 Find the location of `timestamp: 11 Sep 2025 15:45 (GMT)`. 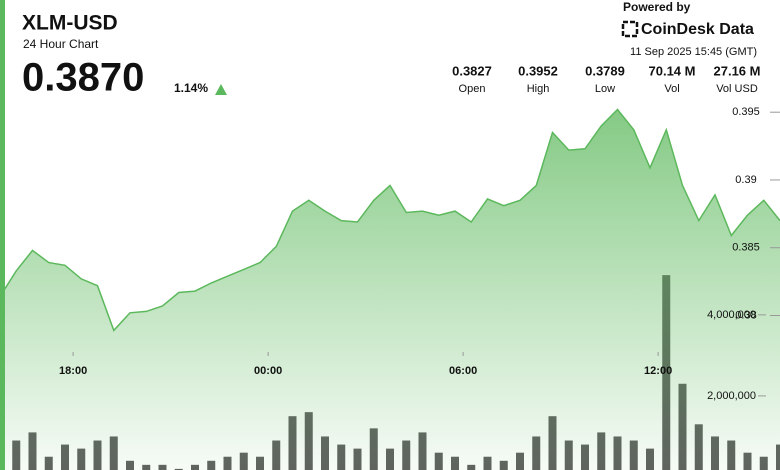

timestamp: 11 Sep 2025 15:45 (GMT) is located at coordinates (693, 52).